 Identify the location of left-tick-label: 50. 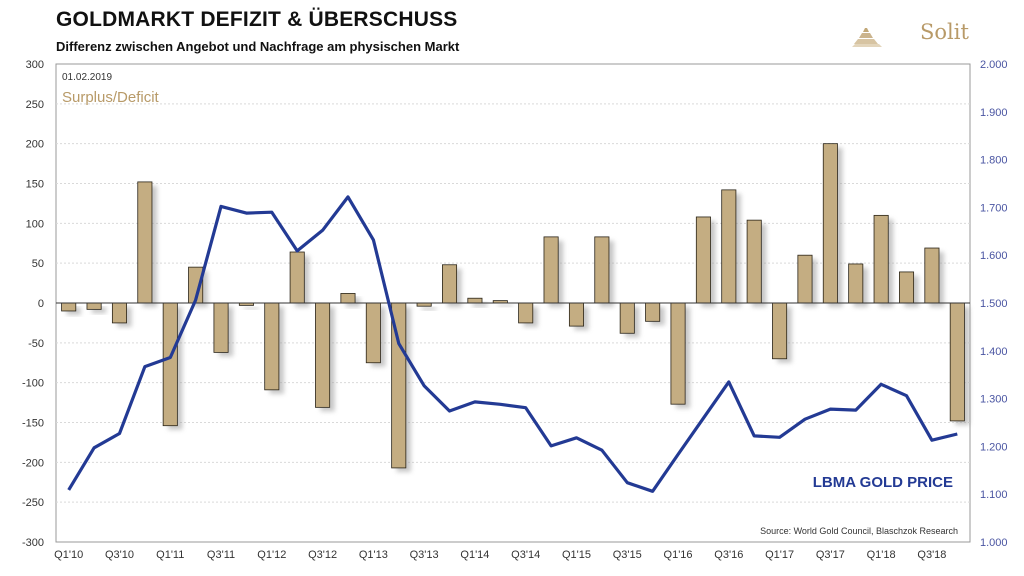
(38, 264).